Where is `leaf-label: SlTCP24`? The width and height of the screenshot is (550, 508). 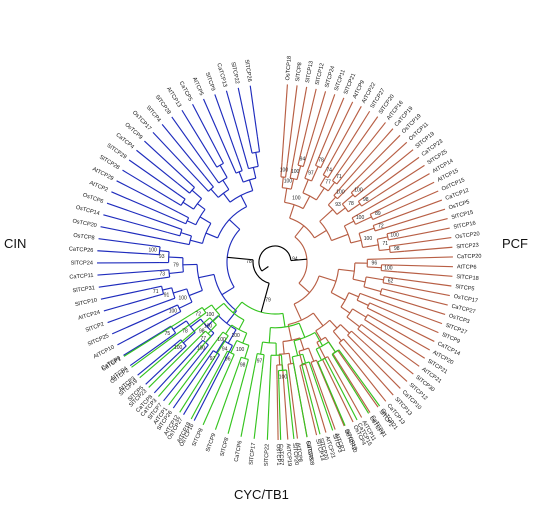
leaf-label: SlTCP24 is located at coordinates (82, 263).